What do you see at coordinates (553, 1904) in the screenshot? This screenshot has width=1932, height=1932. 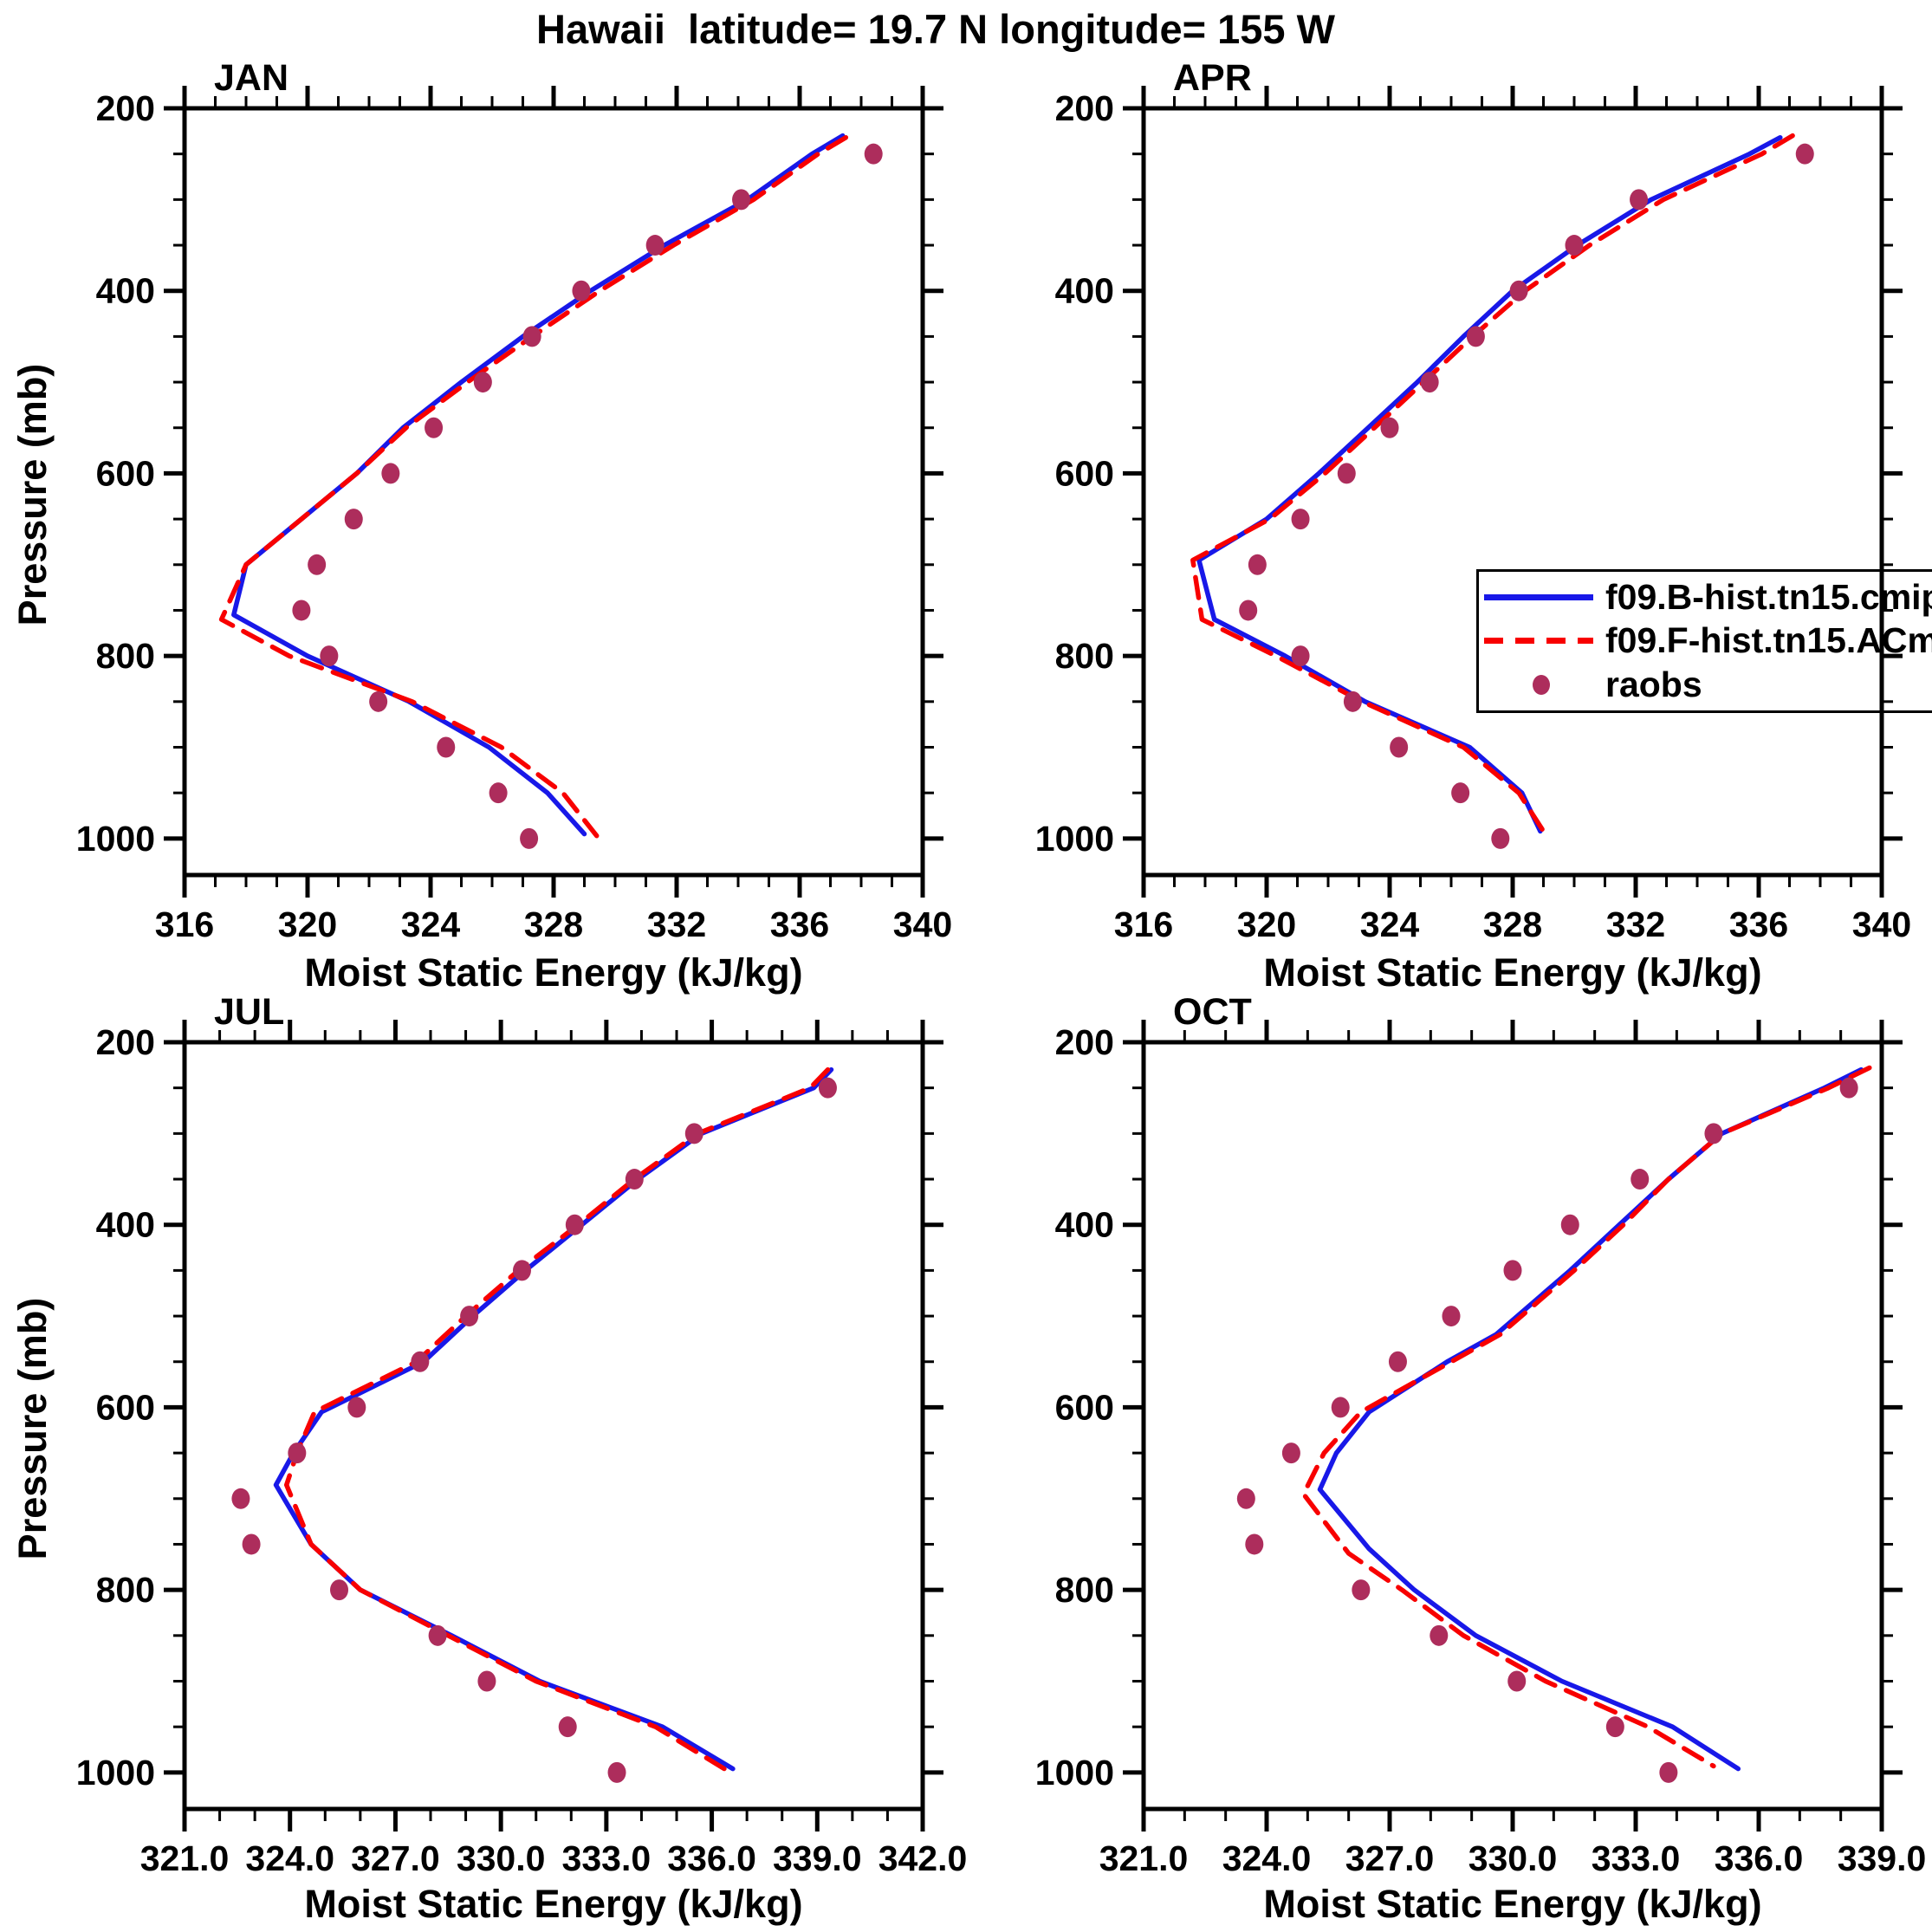 I see `x-axis-title-jul: Moist Static Energy (kJ/kg)` at bounding box center [553, 1904].